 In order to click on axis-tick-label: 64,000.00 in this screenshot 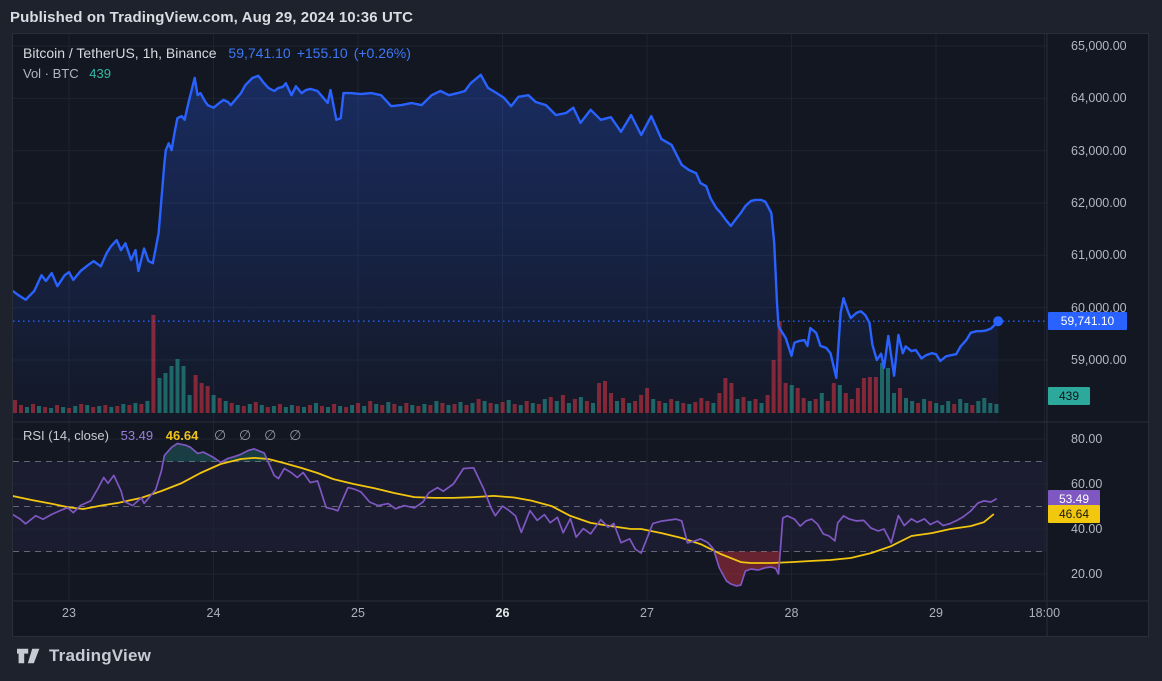, I will do `click(1099, 98)`.